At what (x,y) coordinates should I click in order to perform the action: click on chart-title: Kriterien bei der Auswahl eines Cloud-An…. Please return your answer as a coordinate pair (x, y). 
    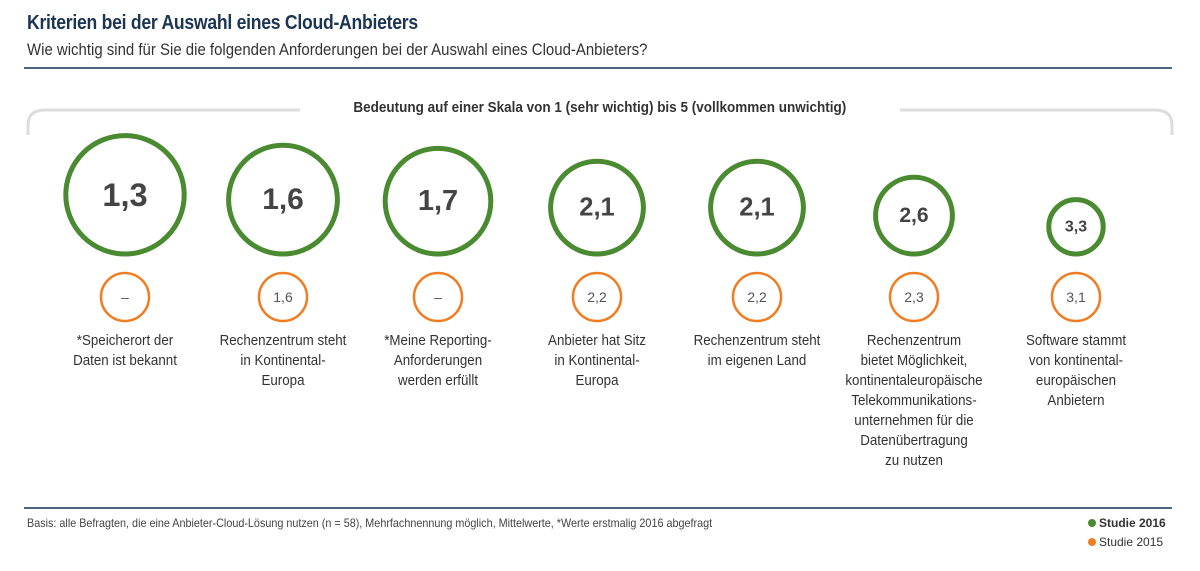
    Looking at the image, I should click on (222, 23).